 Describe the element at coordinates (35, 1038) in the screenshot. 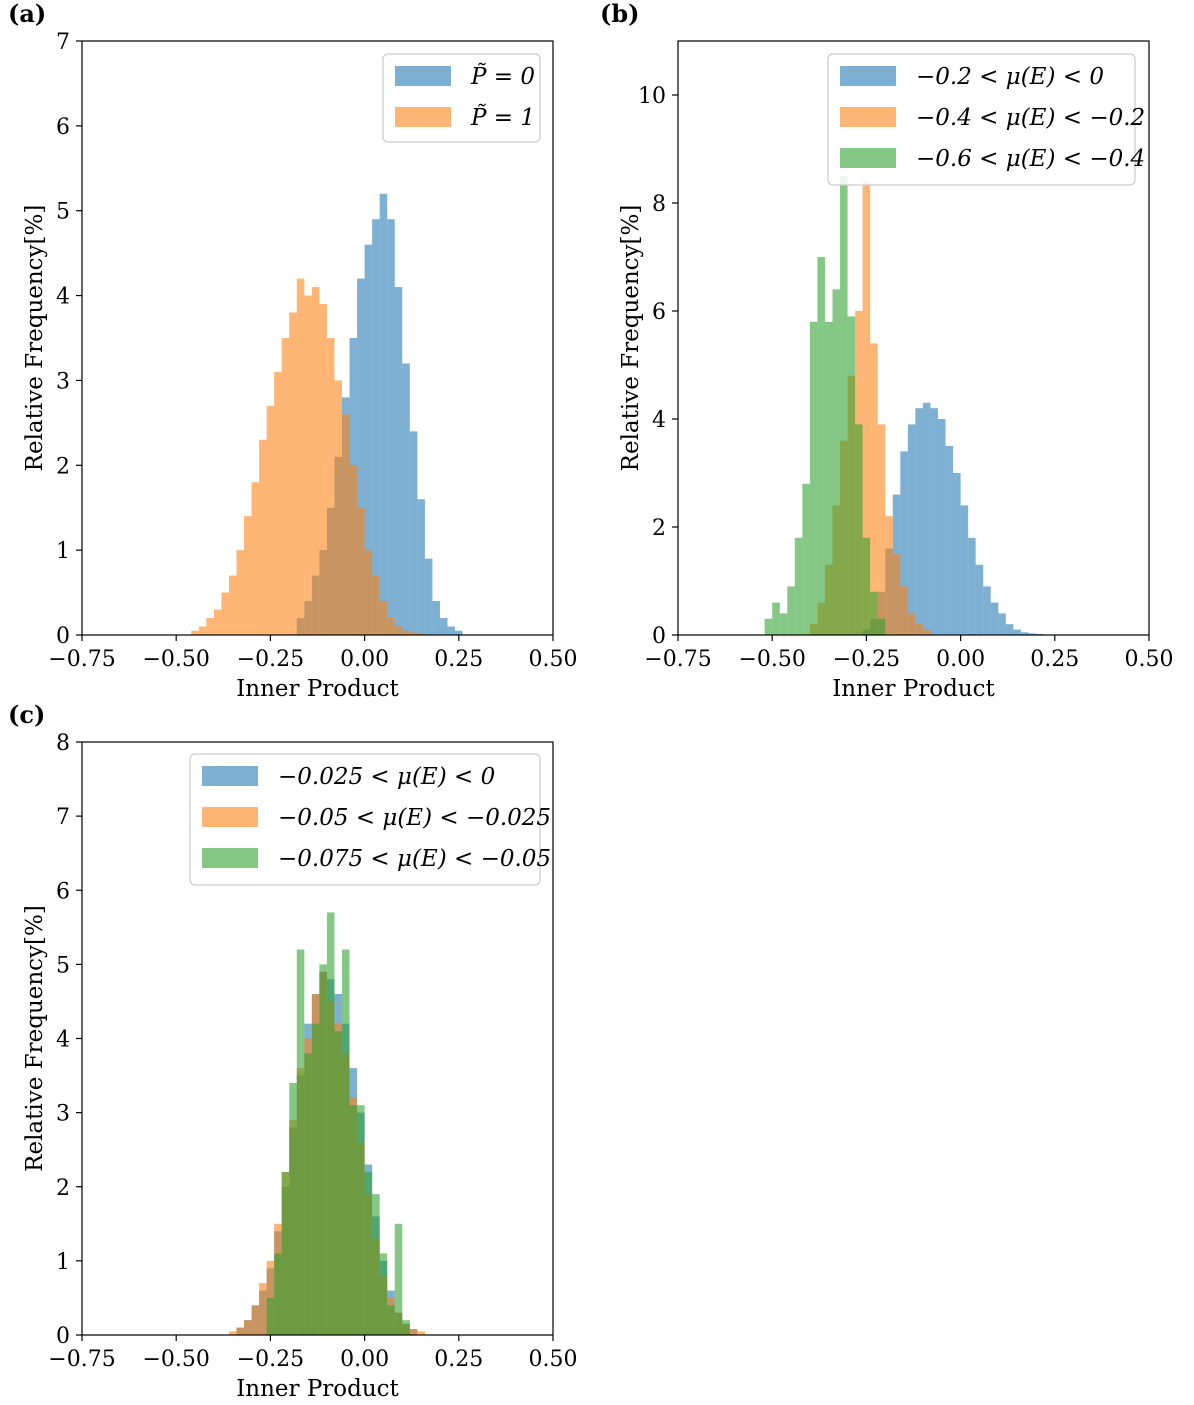

I see `y-axis-label: Relative Frequency[%]` at that location.